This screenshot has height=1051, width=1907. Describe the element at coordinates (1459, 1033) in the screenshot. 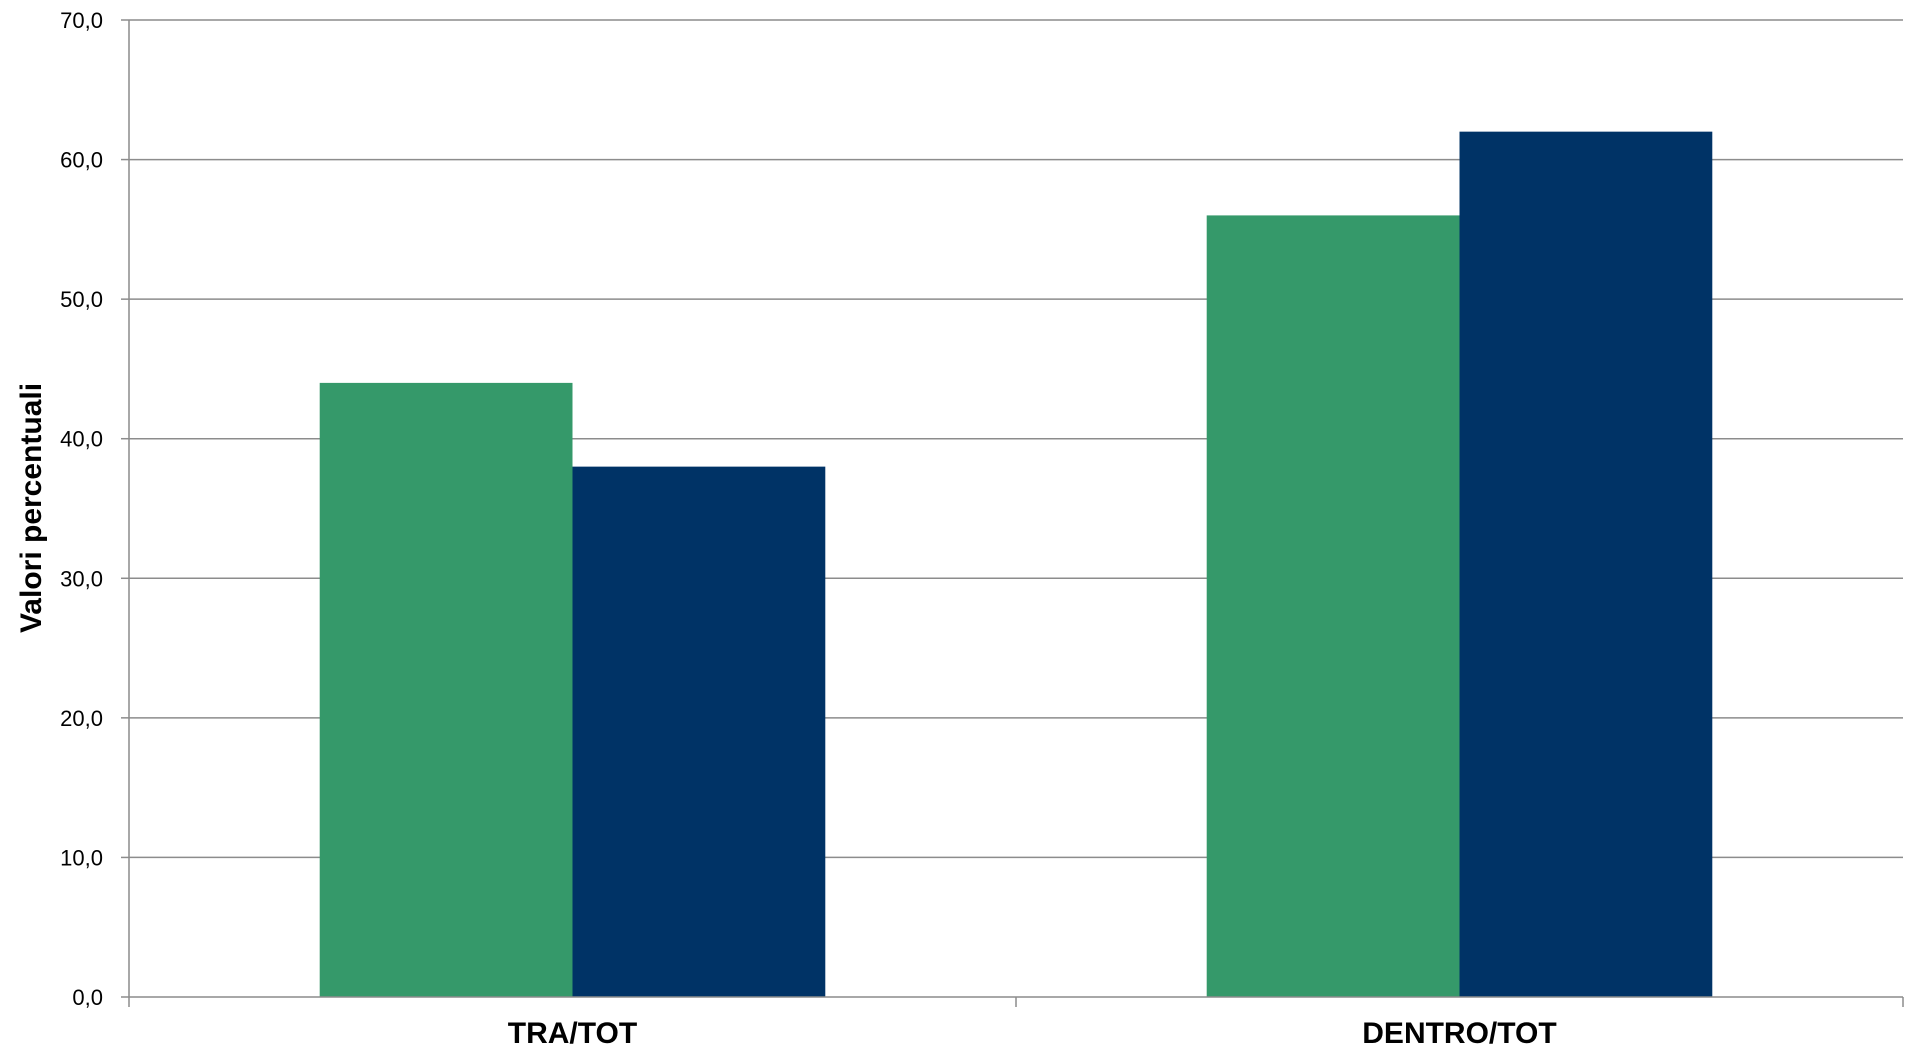

I see `x-tick-label: DENTRO/TOT` at that location.